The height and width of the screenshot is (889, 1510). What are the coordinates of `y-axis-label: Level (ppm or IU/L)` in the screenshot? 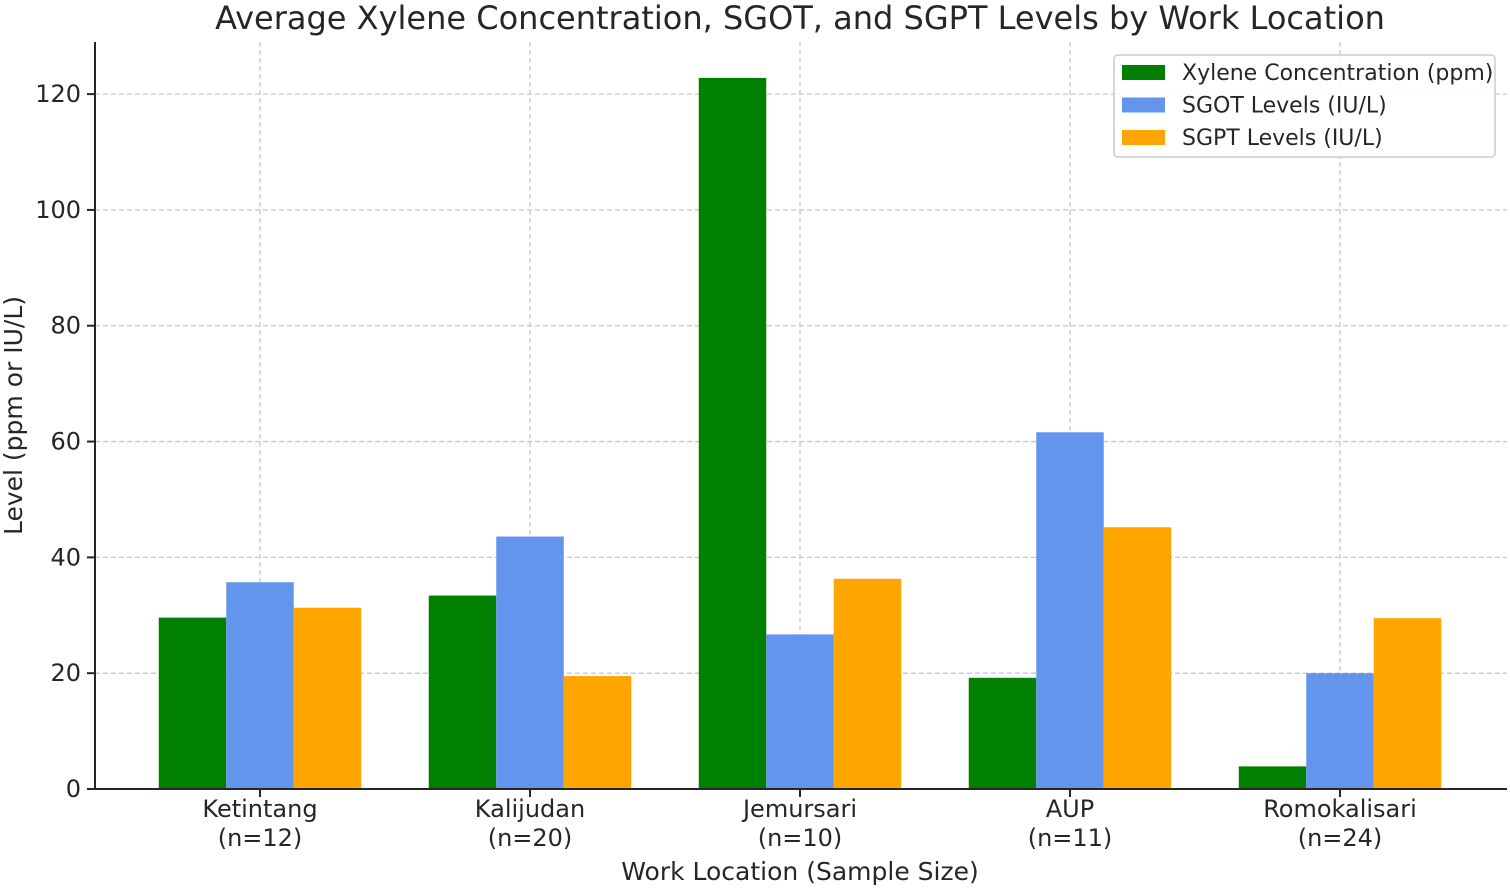 It's located at (14, 415).